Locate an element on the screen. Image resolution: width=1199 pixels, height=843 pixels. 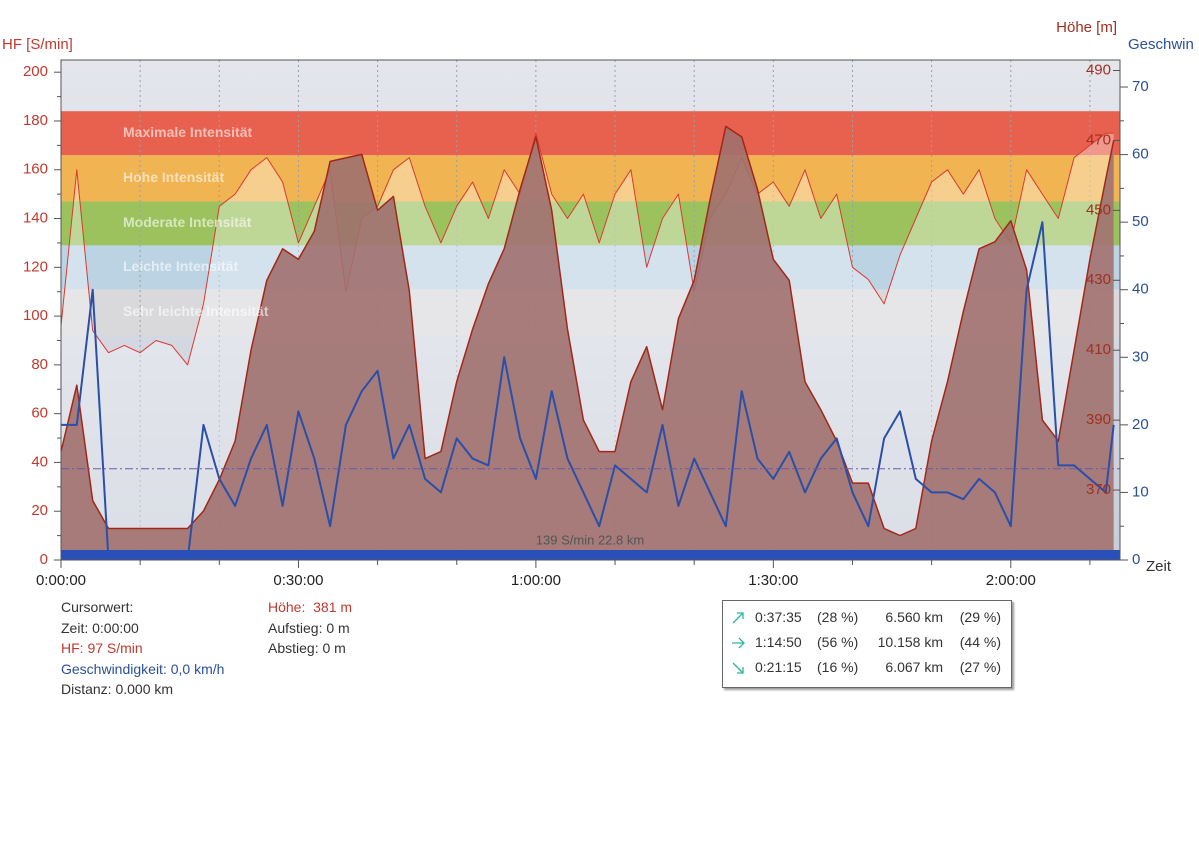
y-tick-label: 100 is located at coordinates (35, 315).